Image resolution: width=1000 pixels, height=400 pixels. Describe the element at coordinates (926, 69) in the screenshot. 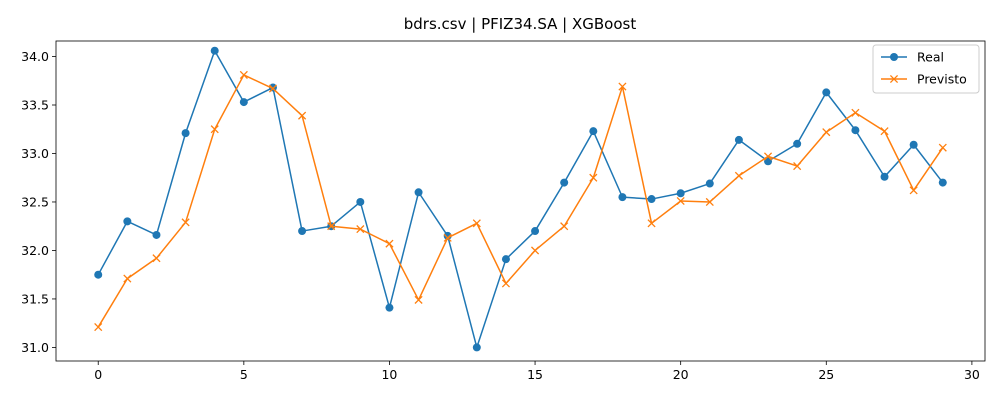

I see `legend: Real Previsto` at that location.